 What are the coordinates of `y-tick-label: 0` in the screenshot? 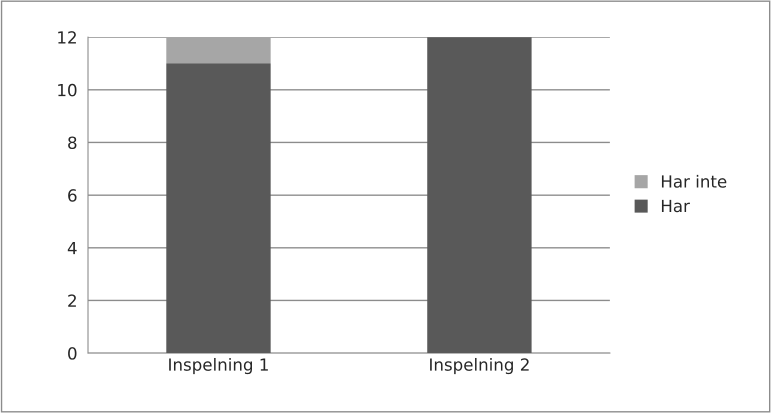 It's located at (72, 353).